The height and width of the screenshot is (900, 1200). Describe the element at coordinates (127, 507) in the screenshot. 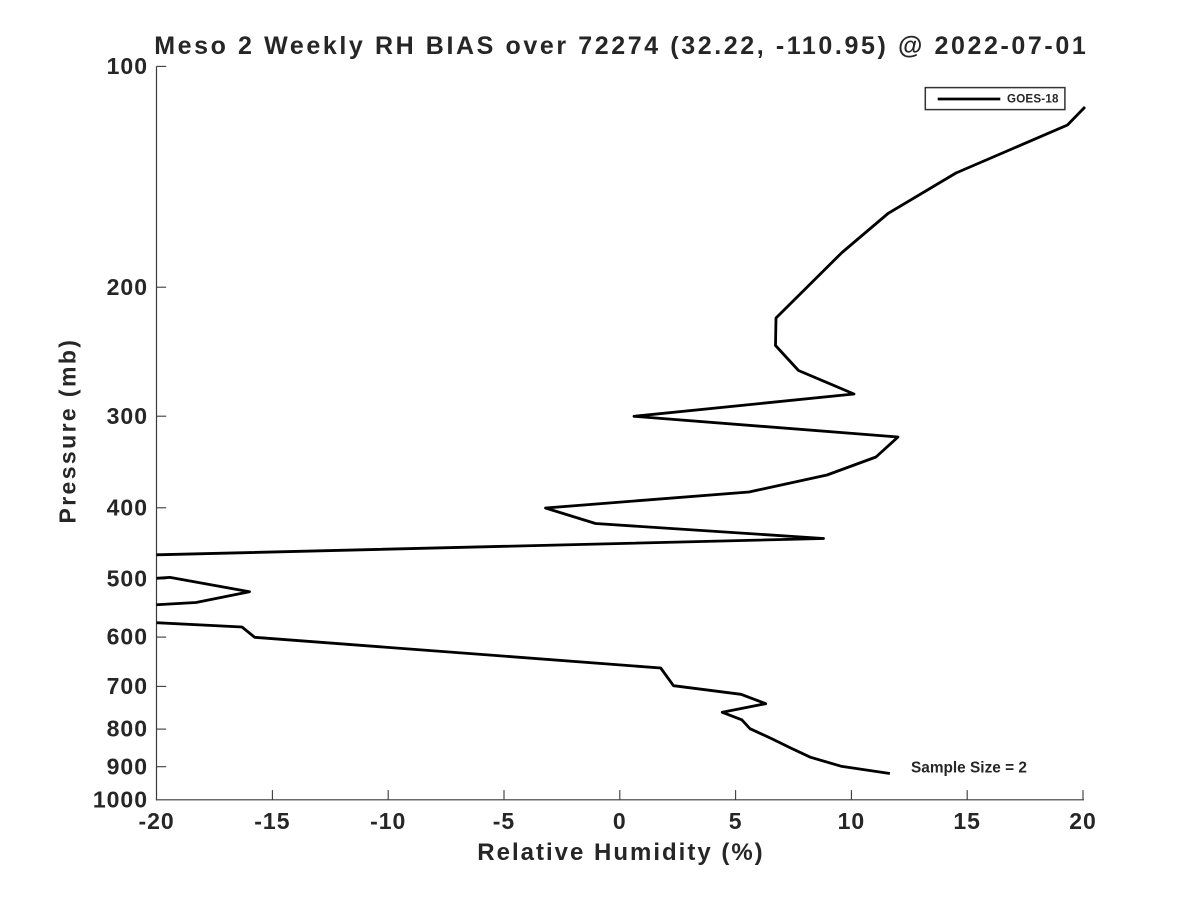

I see `svg-text: 400` at that location.